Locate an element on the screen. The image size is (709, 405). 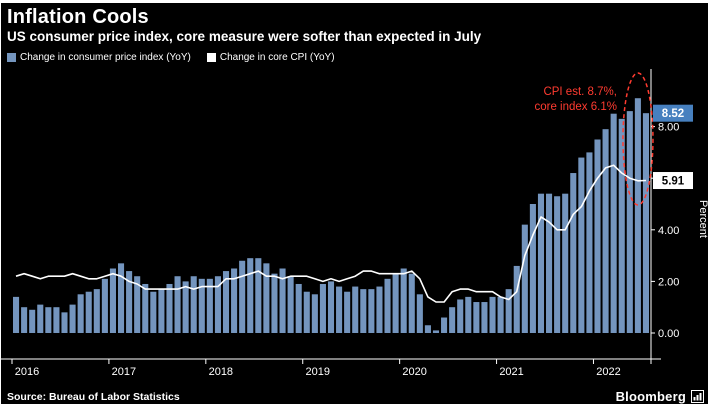
chart-title: Inflation Cools is located at coordinates (78, 17).